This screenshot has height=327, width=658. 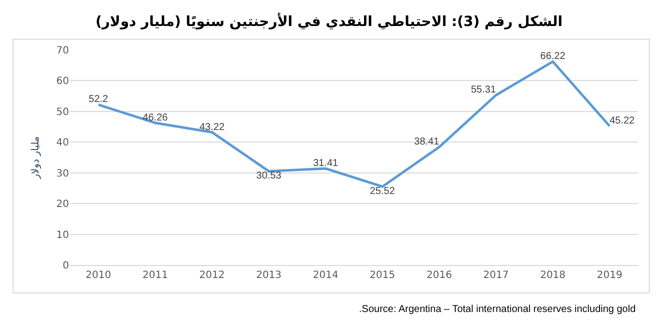 I want to click on x-tick-label: 2015, so click(x=383, y=275).